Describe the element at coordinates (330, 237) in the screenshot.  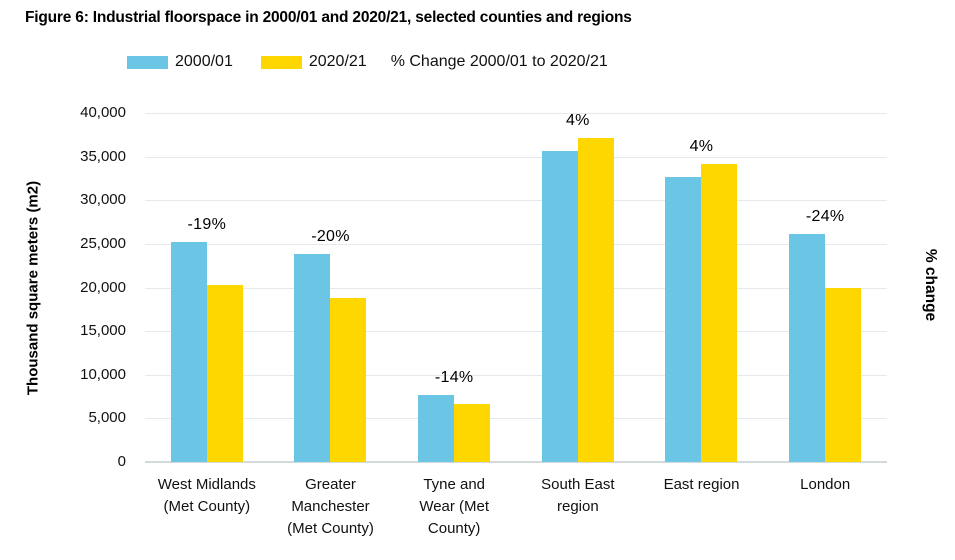
I see `percent-change-label: -20%` at that location.